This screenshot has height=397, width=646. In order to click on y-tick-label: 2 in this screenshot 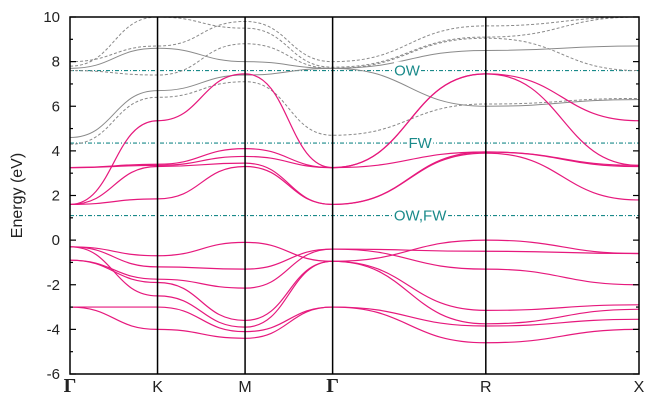, I will do `click(56, 196)`.